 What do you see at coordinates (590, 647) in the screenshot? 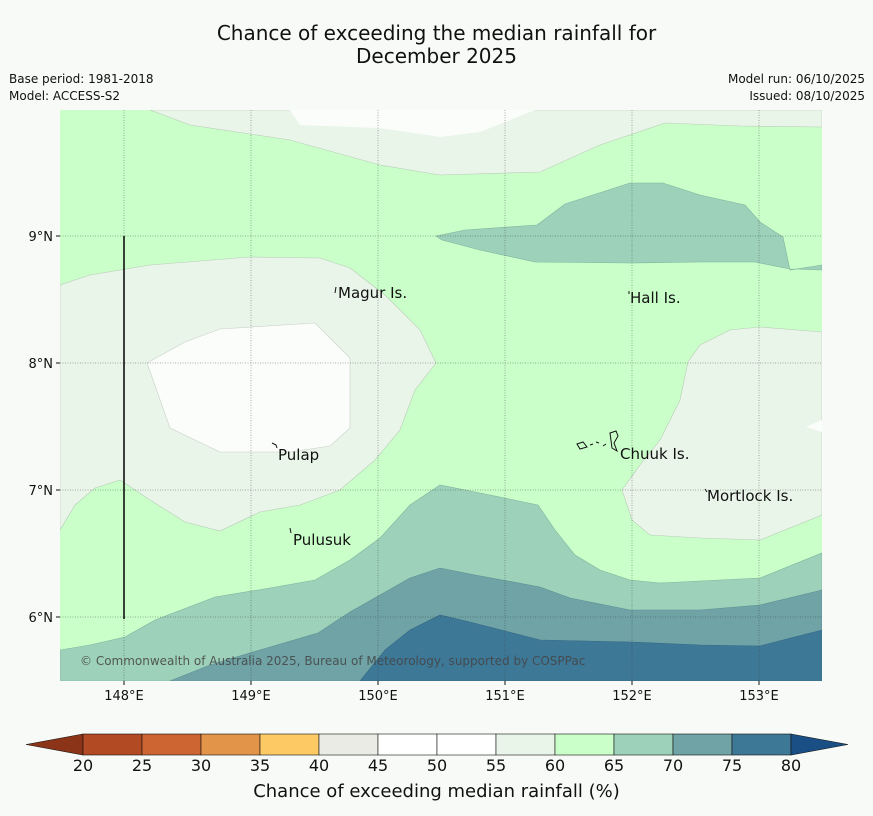
I see `band-75-80-bottom` at bounding box center [590, 647].